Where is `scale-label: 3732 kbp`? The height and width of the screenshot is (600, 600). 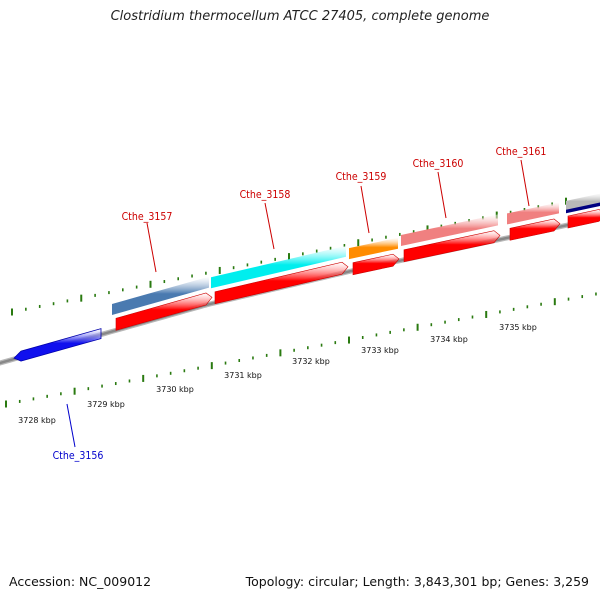 scale-label: 3732 kbp is located at coordinates (311, 361).